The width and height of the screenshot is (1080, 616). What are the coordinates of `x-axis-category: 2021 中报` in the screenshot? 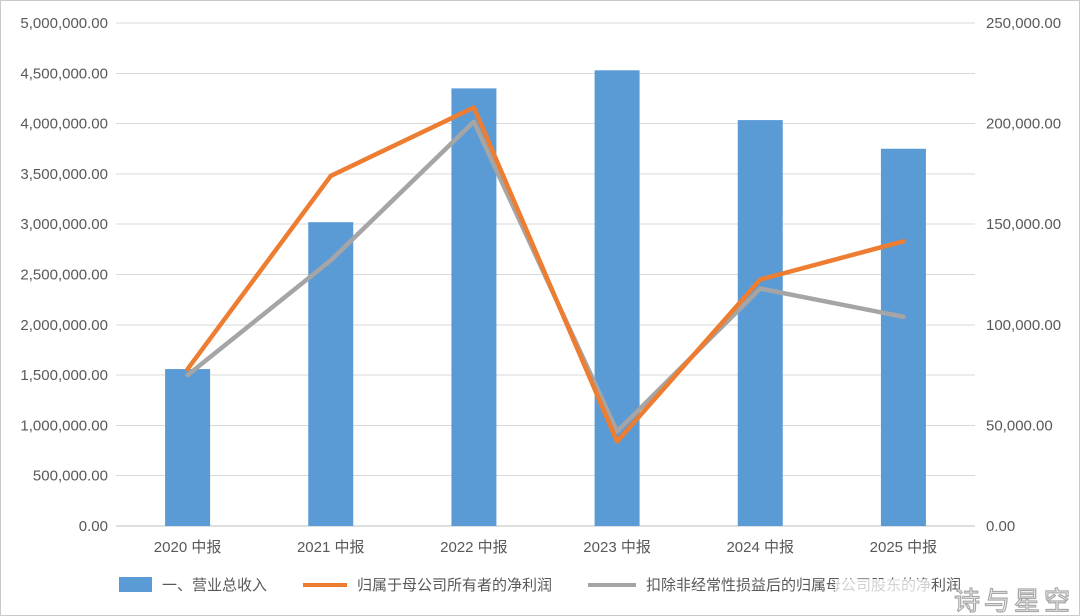 It's located at (331, 547).